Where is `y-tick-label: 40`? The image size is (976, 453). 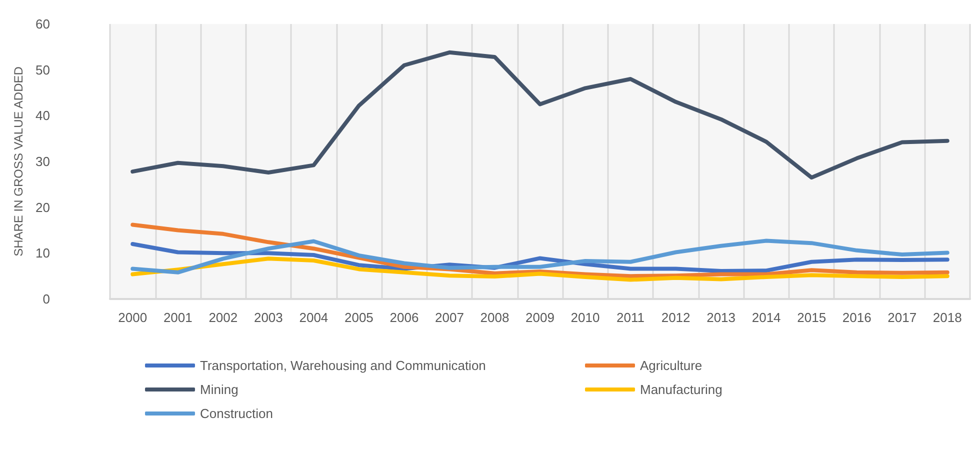
y-tick-label: 40 is located at coordinates (43, 116).